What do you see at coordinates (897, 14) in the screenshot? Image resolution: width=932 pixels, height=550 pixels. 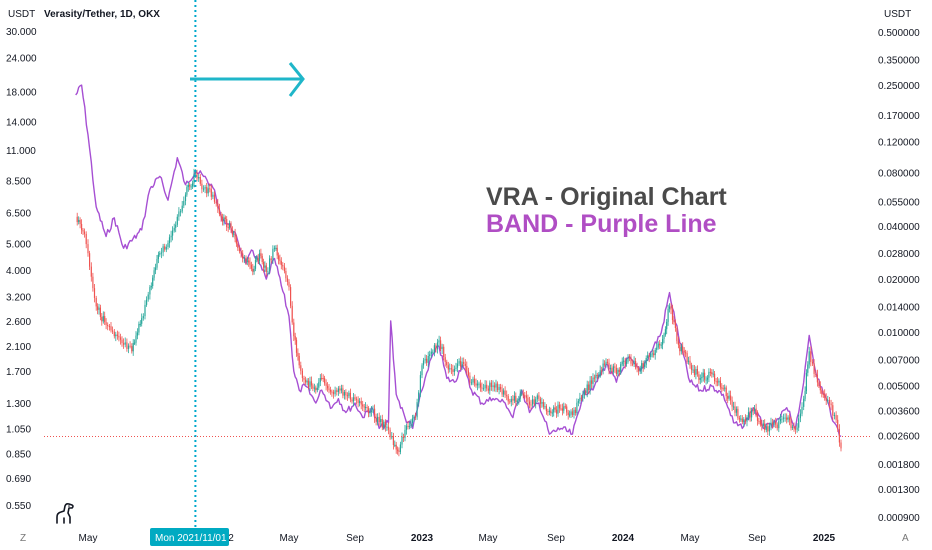 I see `right-axis-unit: USDT` at bounding box center [897, 14].